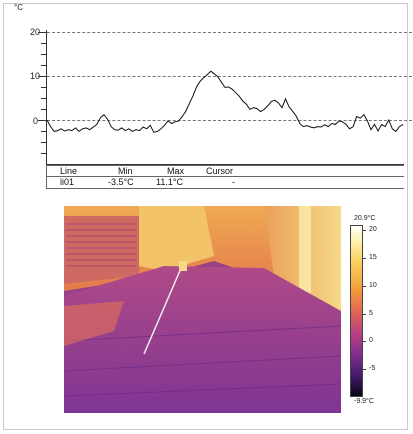 Image resolution: width=413 pixels, height=434 pixels. I want to click on cell-cursor: -, so click(233, 182).